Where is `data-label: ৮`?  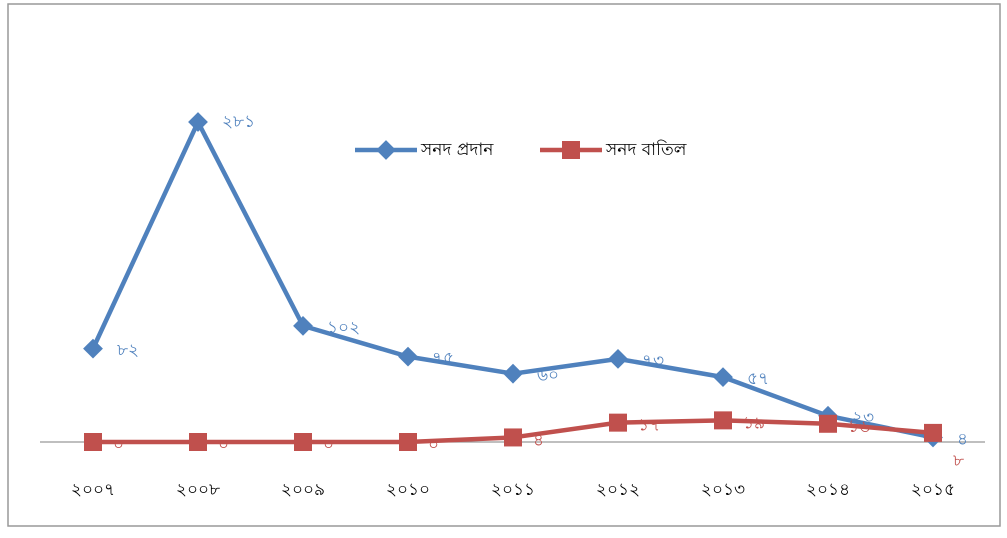
data-label: ৮ is located at coordinates (958, 461).